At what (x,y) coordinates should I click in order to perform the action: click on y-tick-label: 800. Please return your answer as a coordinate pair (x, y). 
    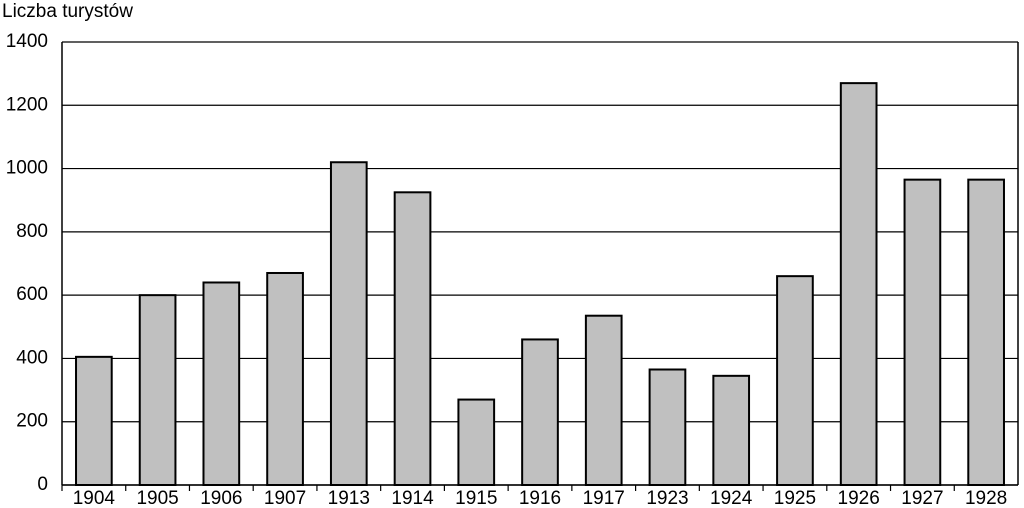
    Looking at the image, I should click on (32, 231).